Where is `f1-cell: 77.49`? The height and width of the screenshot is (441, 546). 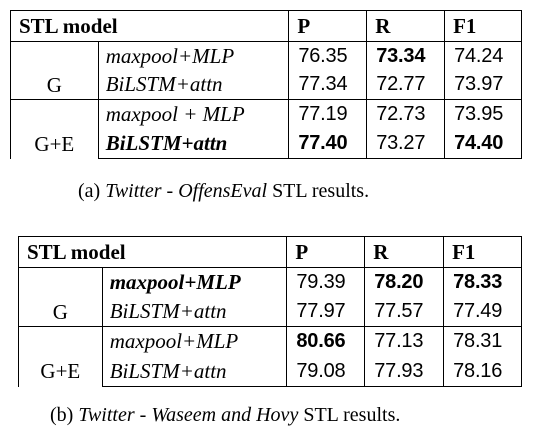 f1-cell: 77.49 is located at coordinates (482, 312).